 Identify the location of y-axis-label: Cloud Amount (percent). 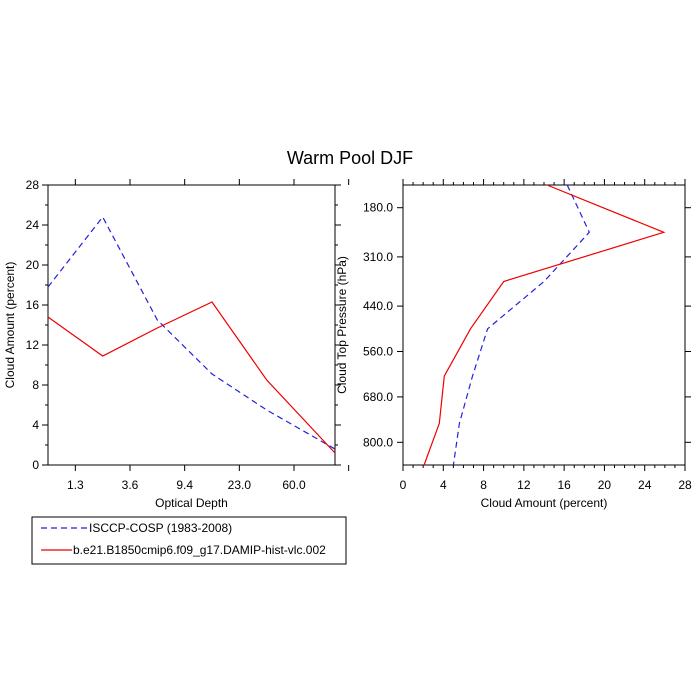
(10, 325).